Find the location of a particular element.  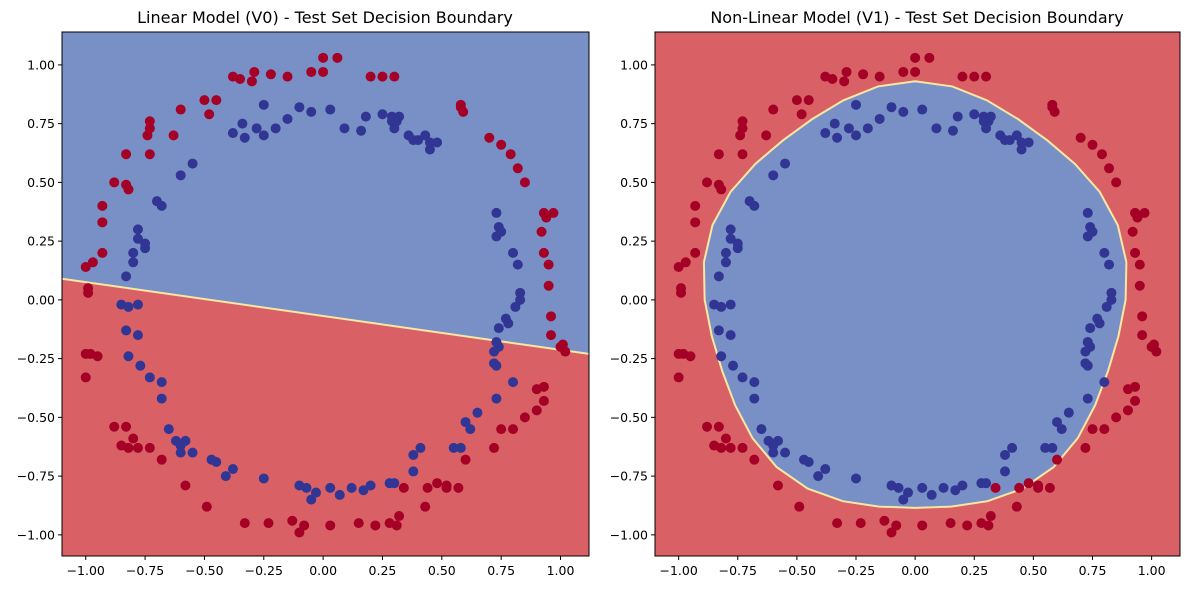

y-tick-label: 0.75 is located at coordinates (41, 123).